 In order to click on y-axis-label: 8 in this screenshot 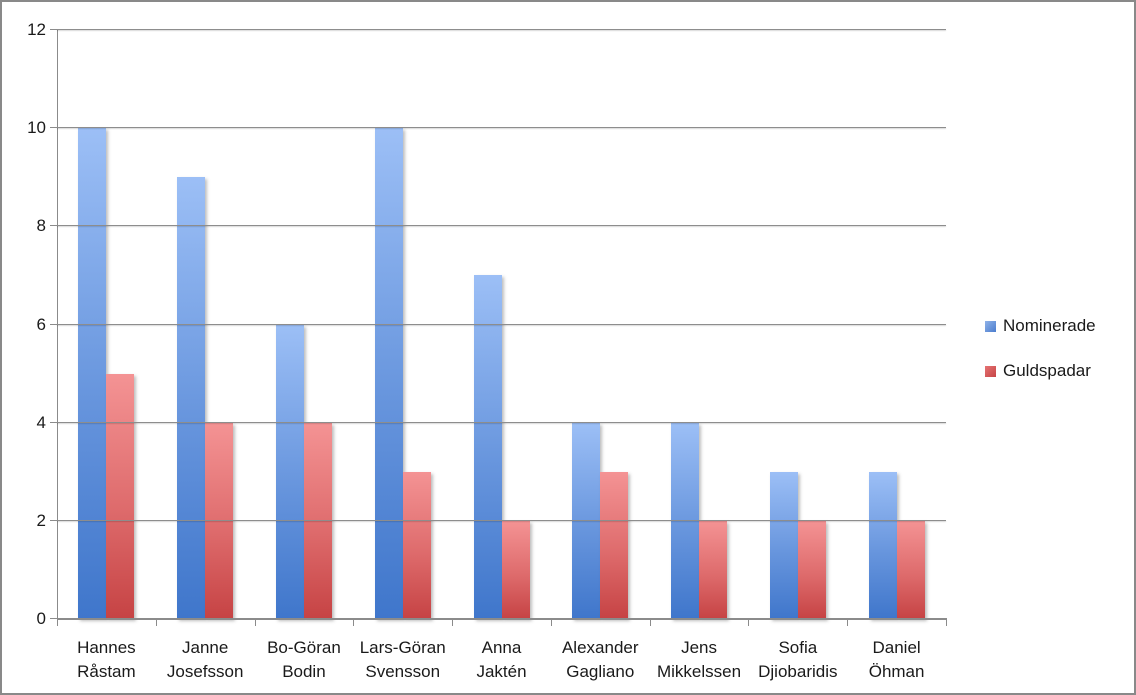, I will do `click(41, 226)`.